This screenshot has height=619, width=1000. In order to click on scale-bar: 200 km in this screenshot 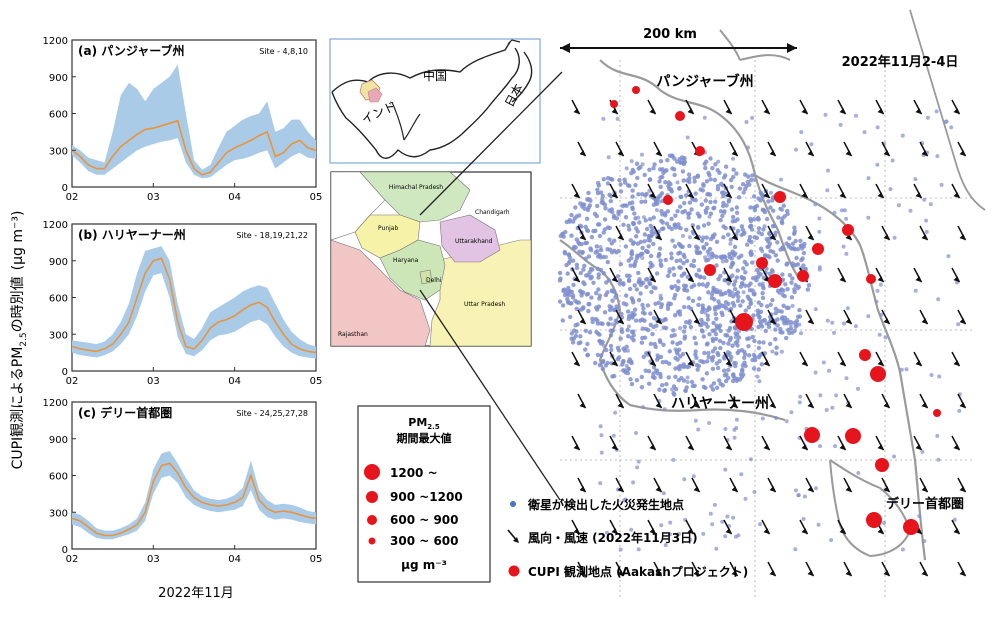, I will do `click(678, 40)`.